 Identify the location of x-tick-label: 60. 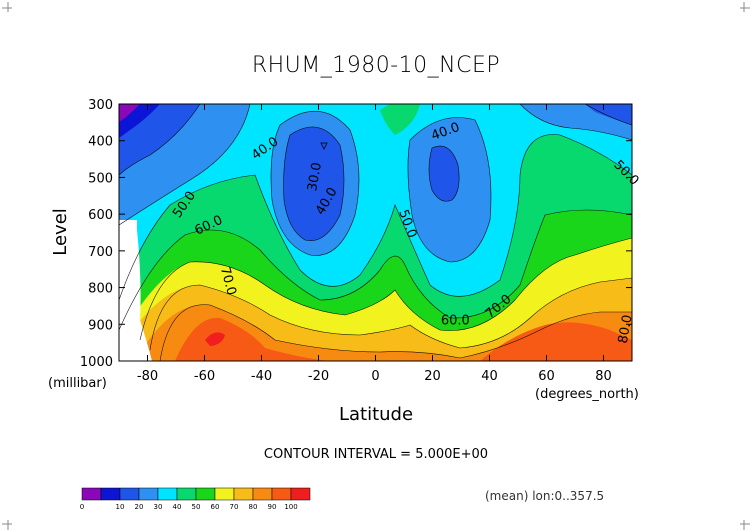
(546, 376).